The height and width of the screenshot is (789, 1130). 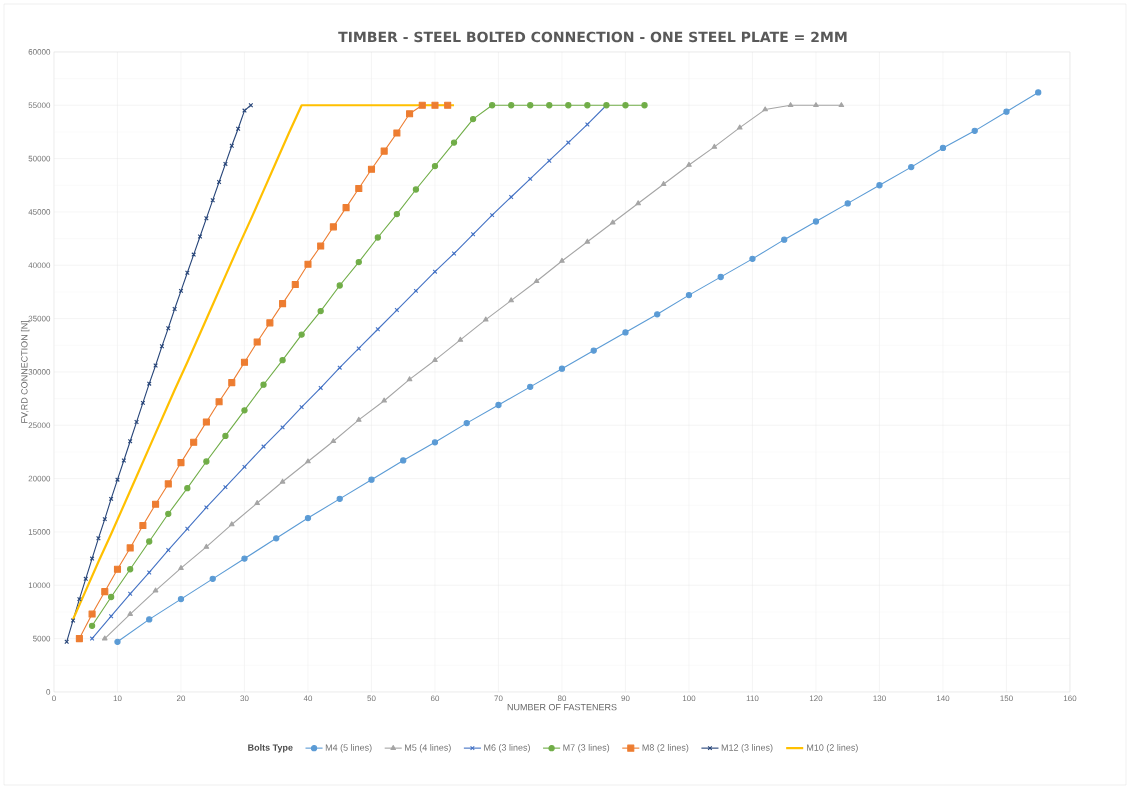 I want to click on y-tick-label: 0, so click(x=48, y=692).